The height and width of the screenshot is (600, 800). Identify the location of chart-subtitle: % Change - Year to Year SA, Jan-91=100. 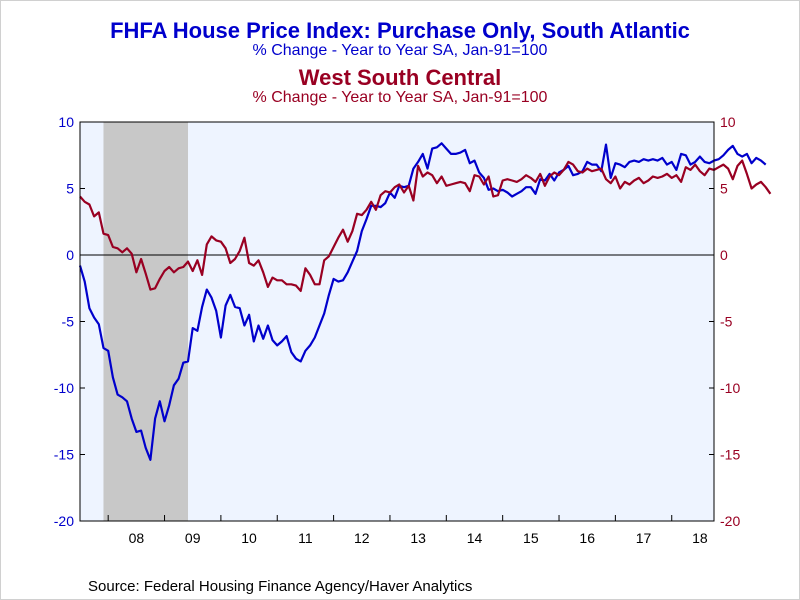
(400, 50).